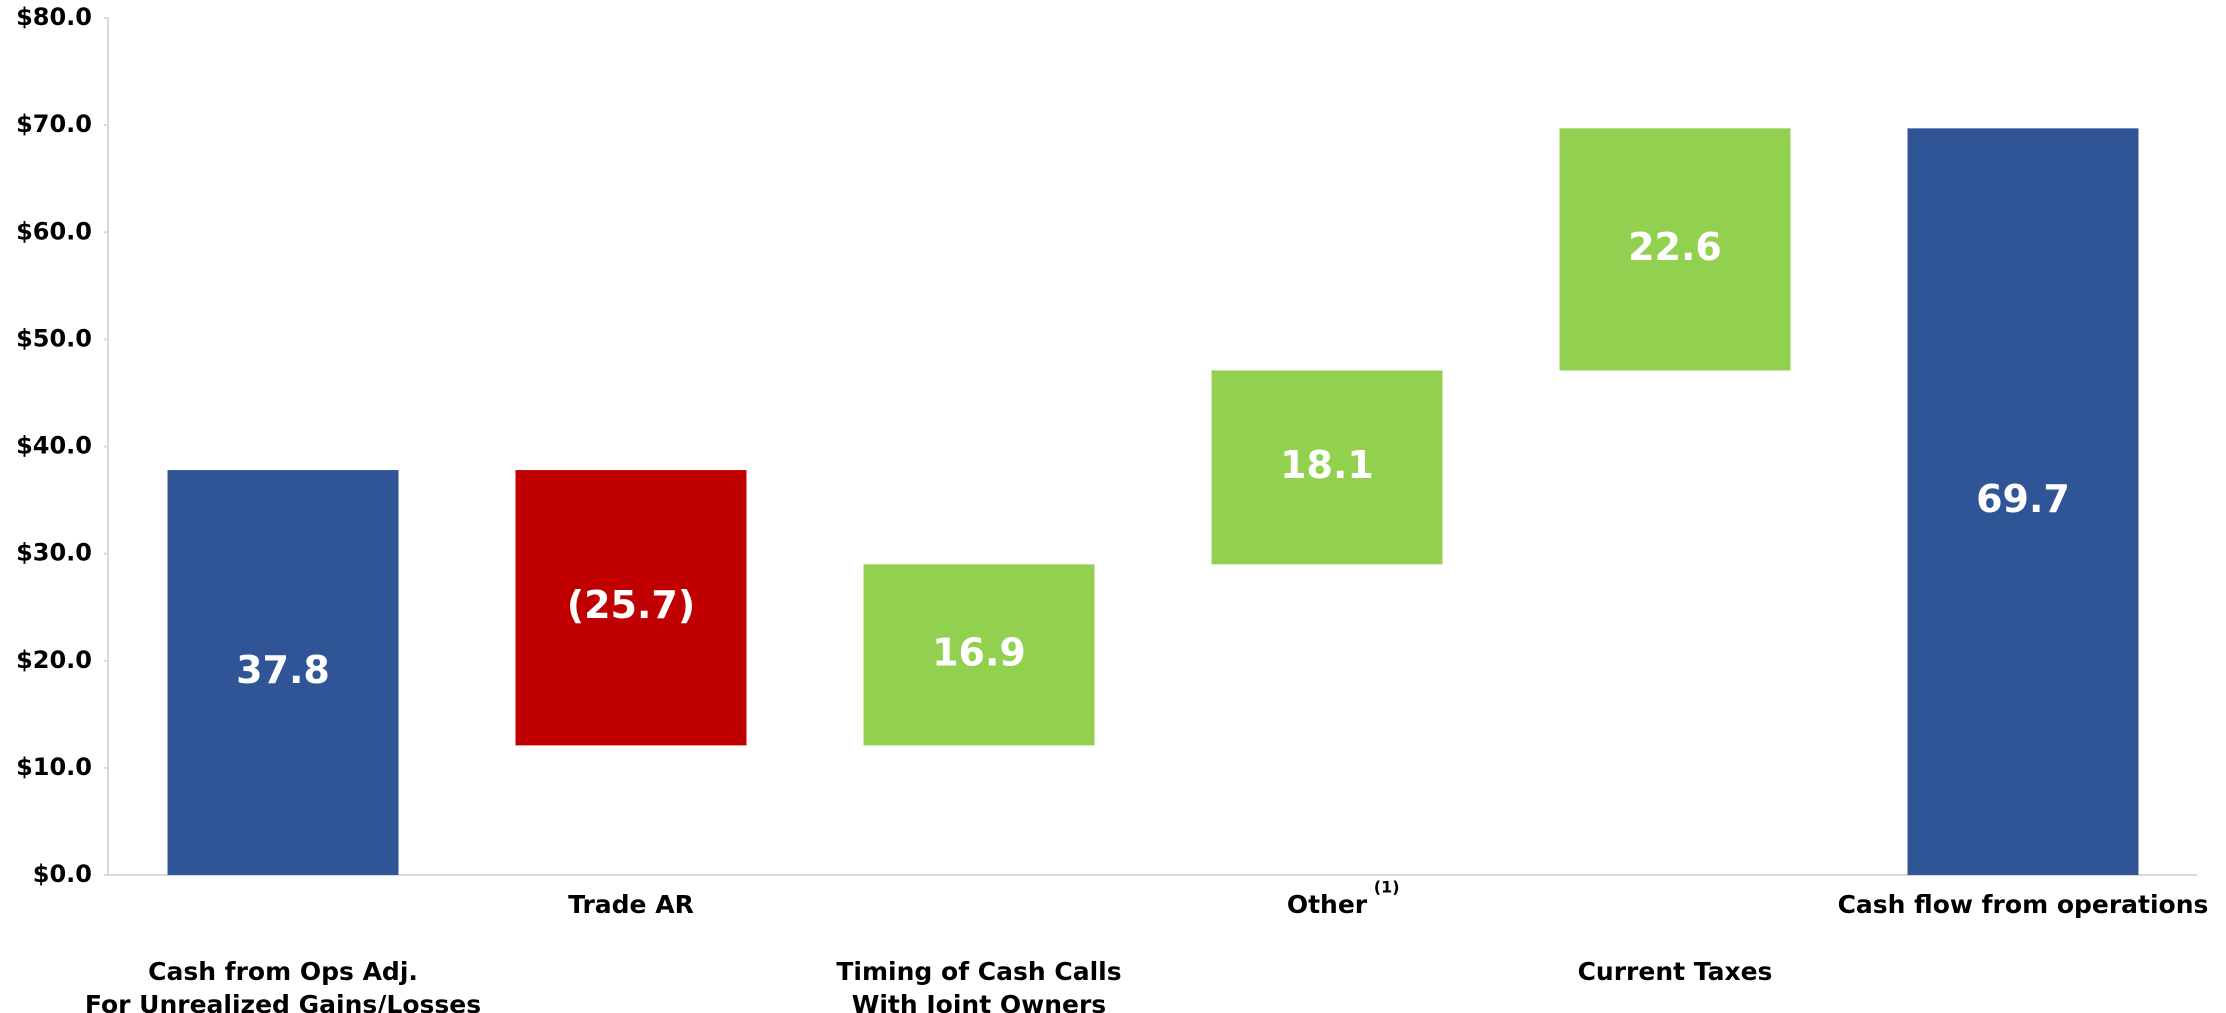 This screenshot has height=1013, width=2226. Describe the element at coordinates (54, 660) in the screenshot. I see `y-tick-label: $20.0` at that location.